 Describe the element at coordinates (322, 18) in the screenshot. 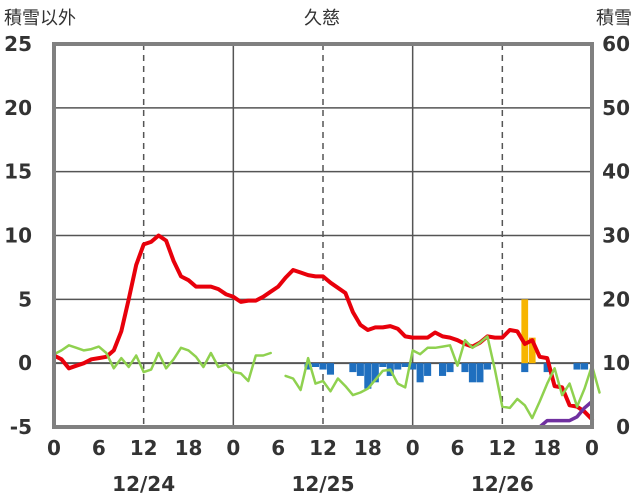

I see `chart-title: 久慈` at that location.